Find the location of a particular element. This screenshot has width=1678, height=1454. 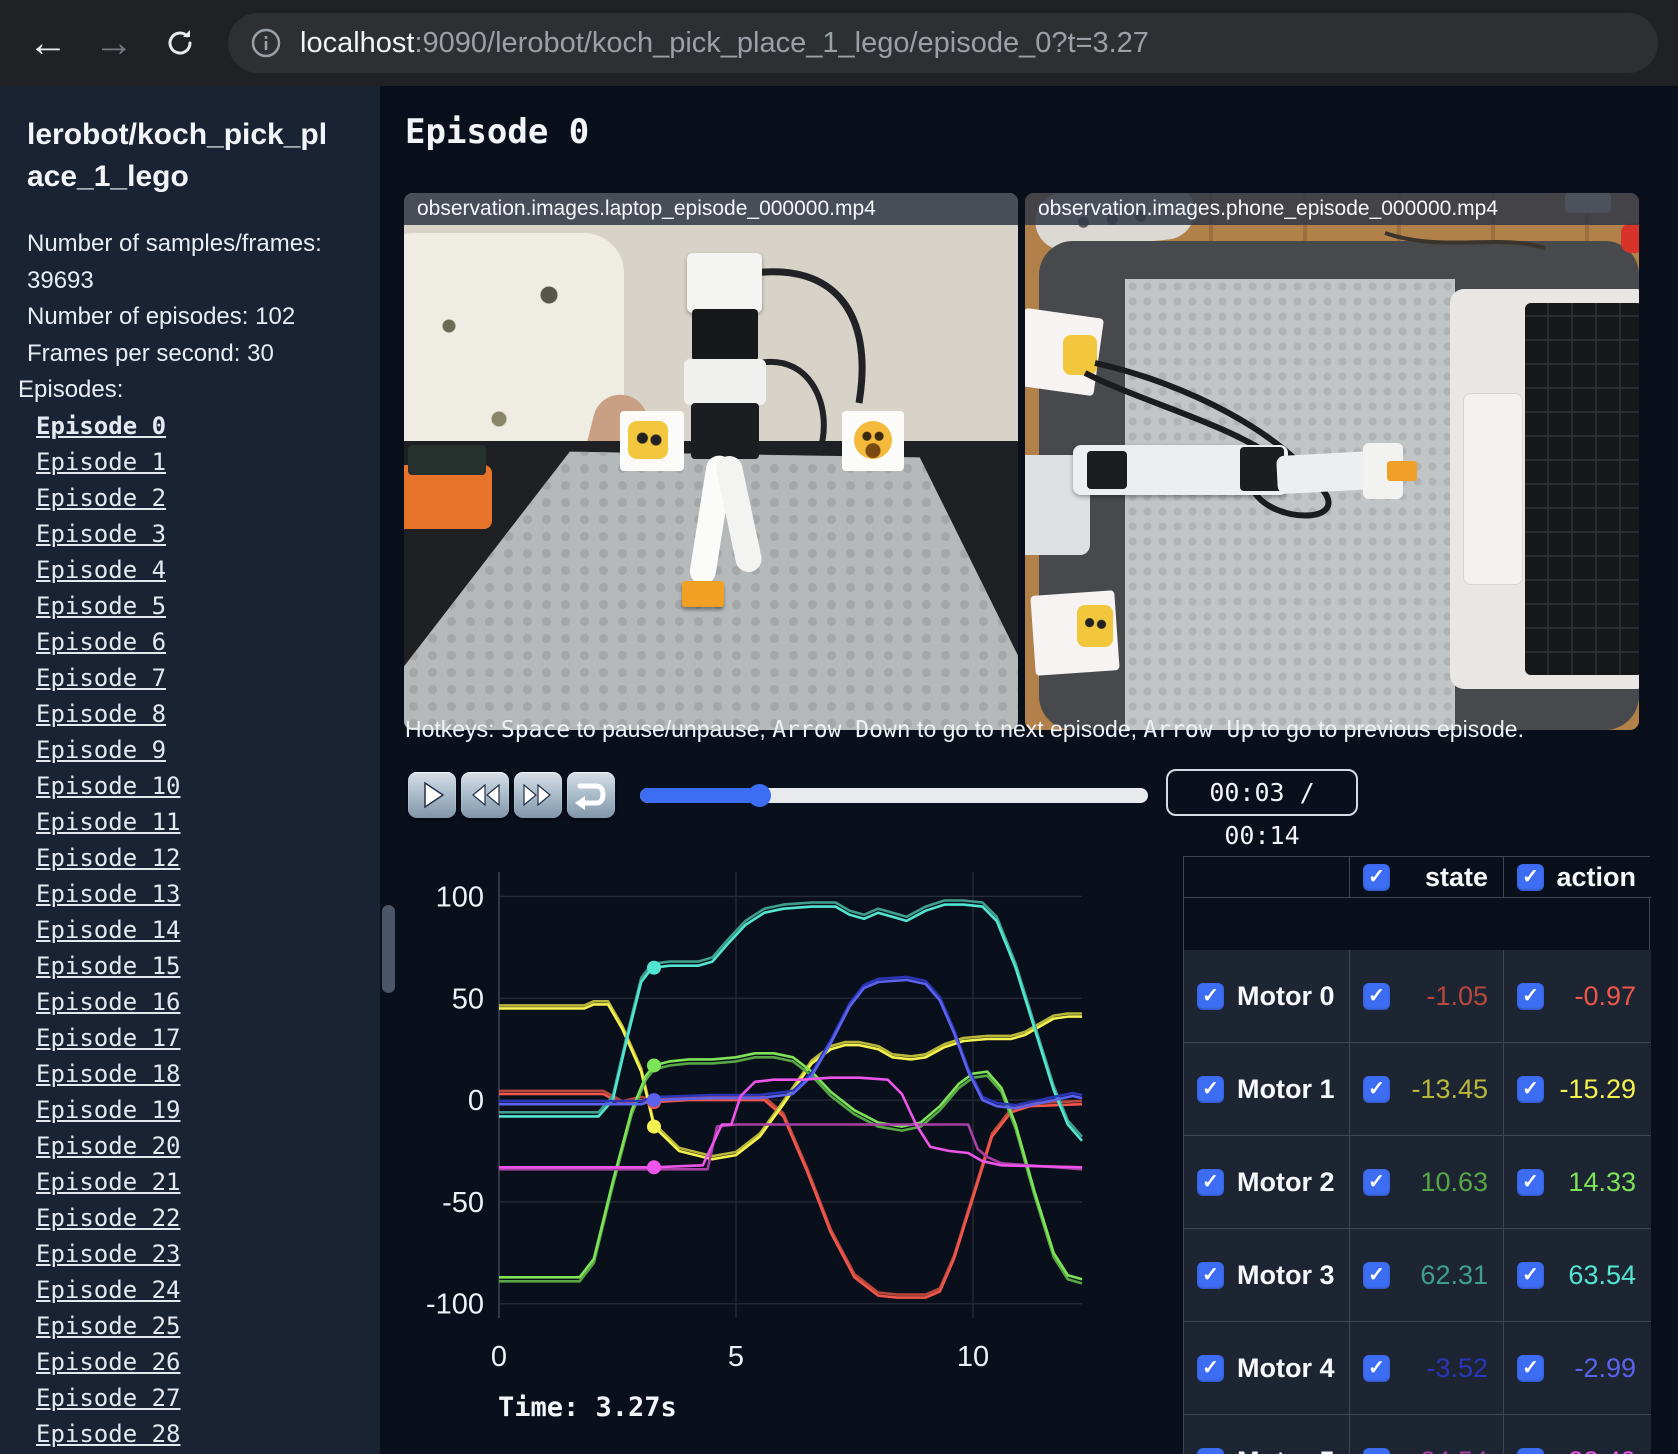

motor-5-state-checkbox: ✓ is located at coordinates (1376, 1450).